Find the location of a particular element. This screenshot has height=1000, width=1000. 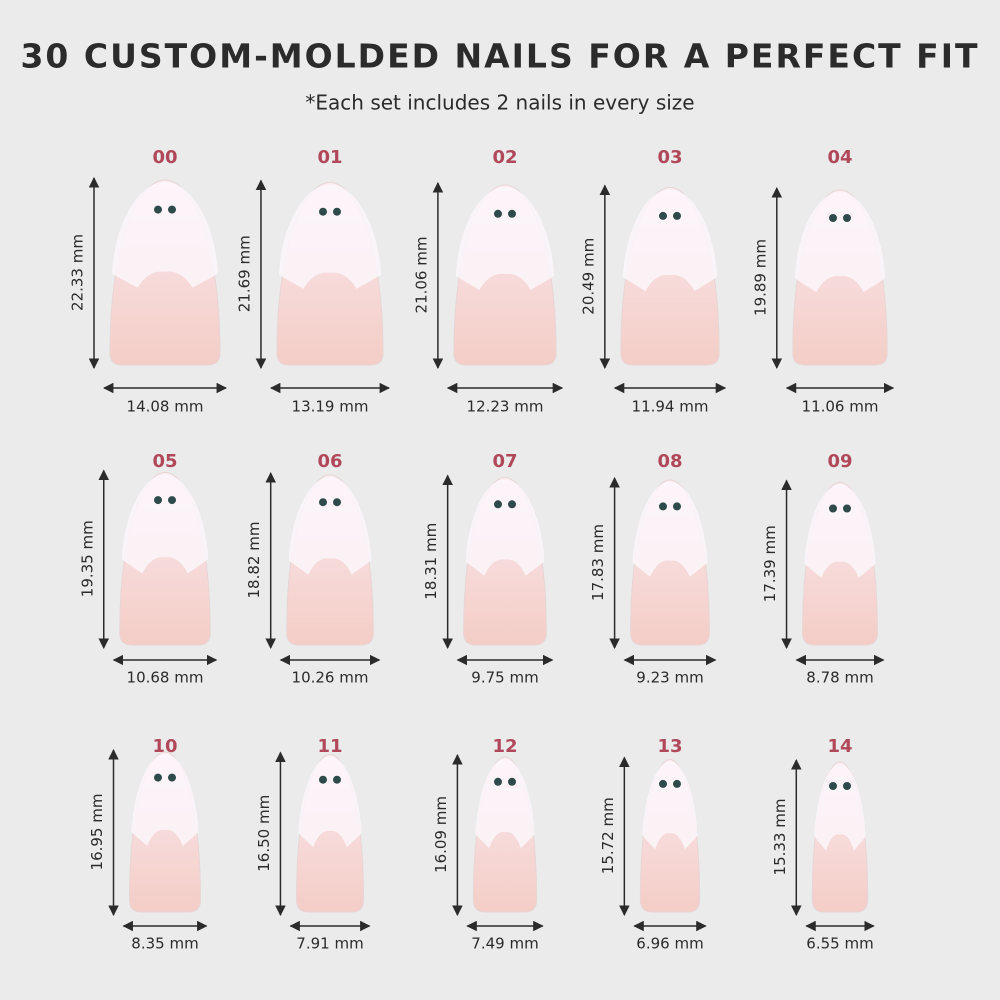

size-label: 11 is located at coordinates (329, 746).